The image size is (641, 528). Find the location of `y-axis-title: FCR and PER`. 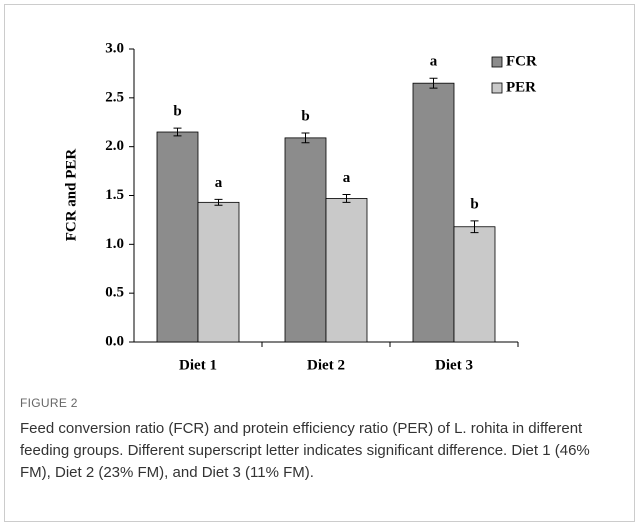

y-axis-title: FCR and PER is located at coordinates (71, 195).